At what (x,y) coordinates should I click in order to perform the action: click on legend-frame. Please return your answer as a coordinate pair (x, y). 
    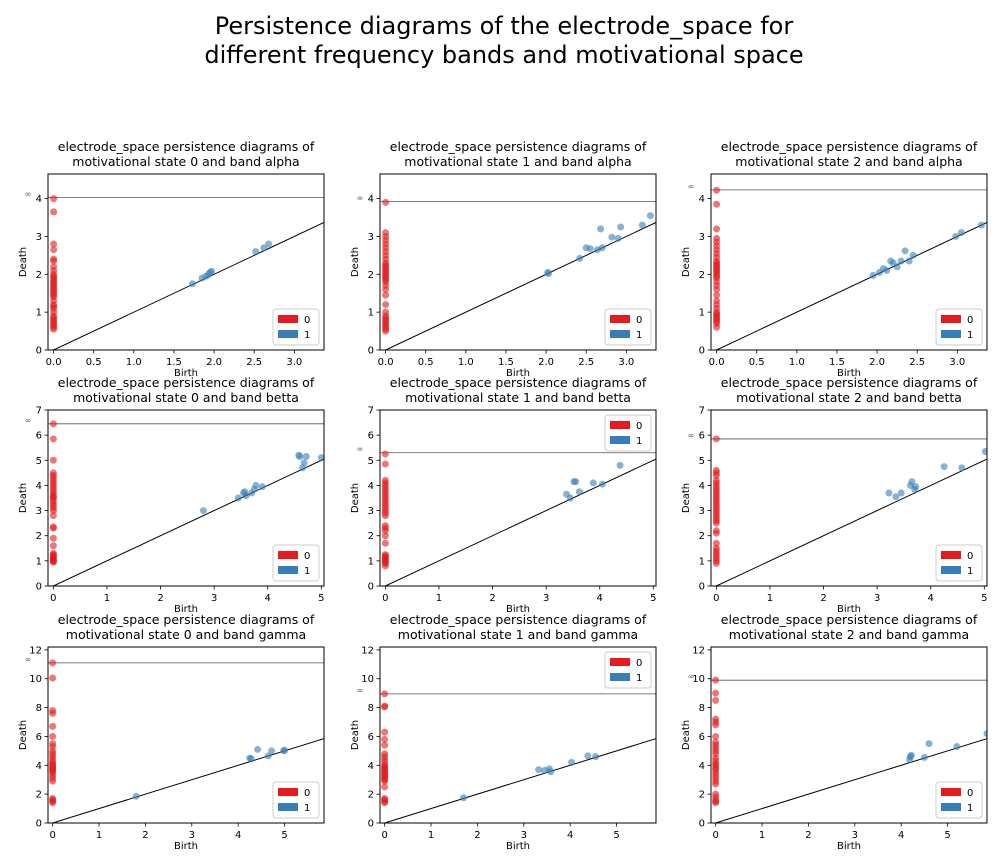
    Looking at the image, I should click on (628, 670).